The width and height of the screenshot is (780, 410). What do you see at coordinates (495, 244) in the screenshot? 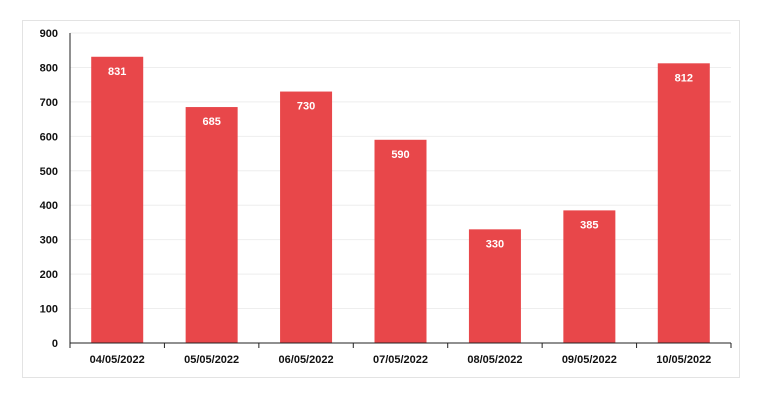
I see `data-label: 330` at bounding box center [495, 244].